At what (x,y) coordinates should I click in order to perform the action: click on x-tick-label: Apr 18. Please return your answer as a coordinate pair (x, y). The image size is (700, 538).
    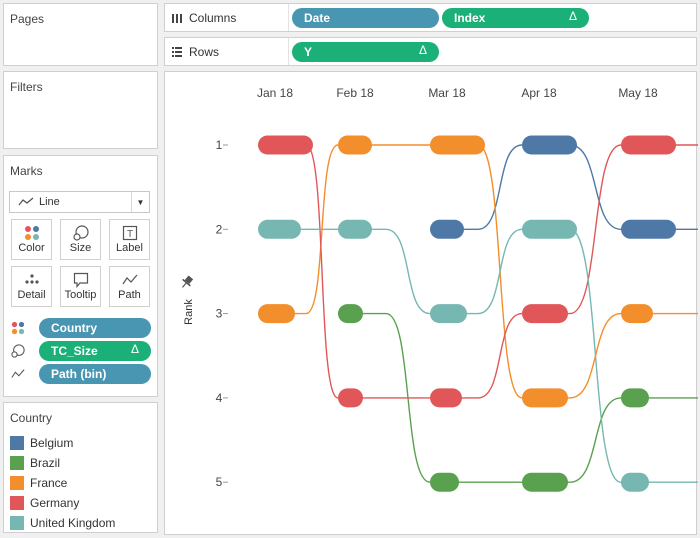
    Looking at the image, I should click on (539, 93).